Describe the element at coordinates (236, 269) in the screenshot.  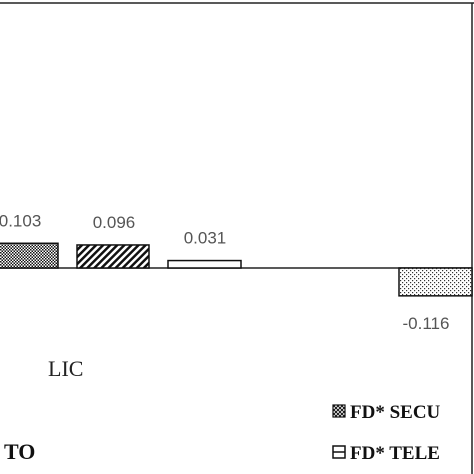
I see `bars-group` at that location.